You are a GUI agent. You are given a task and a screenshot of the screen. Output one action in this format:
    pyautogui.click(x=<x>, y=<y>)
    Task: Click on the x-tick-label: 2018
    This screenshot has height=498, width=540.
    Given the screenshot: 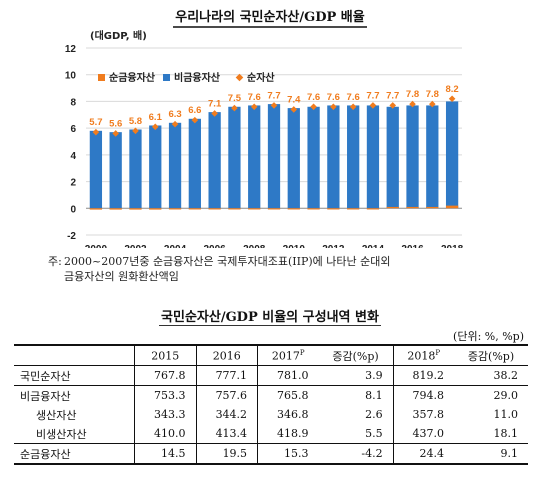 What is the action you would take?
    pyautogui.click(x=452, y=246)
    